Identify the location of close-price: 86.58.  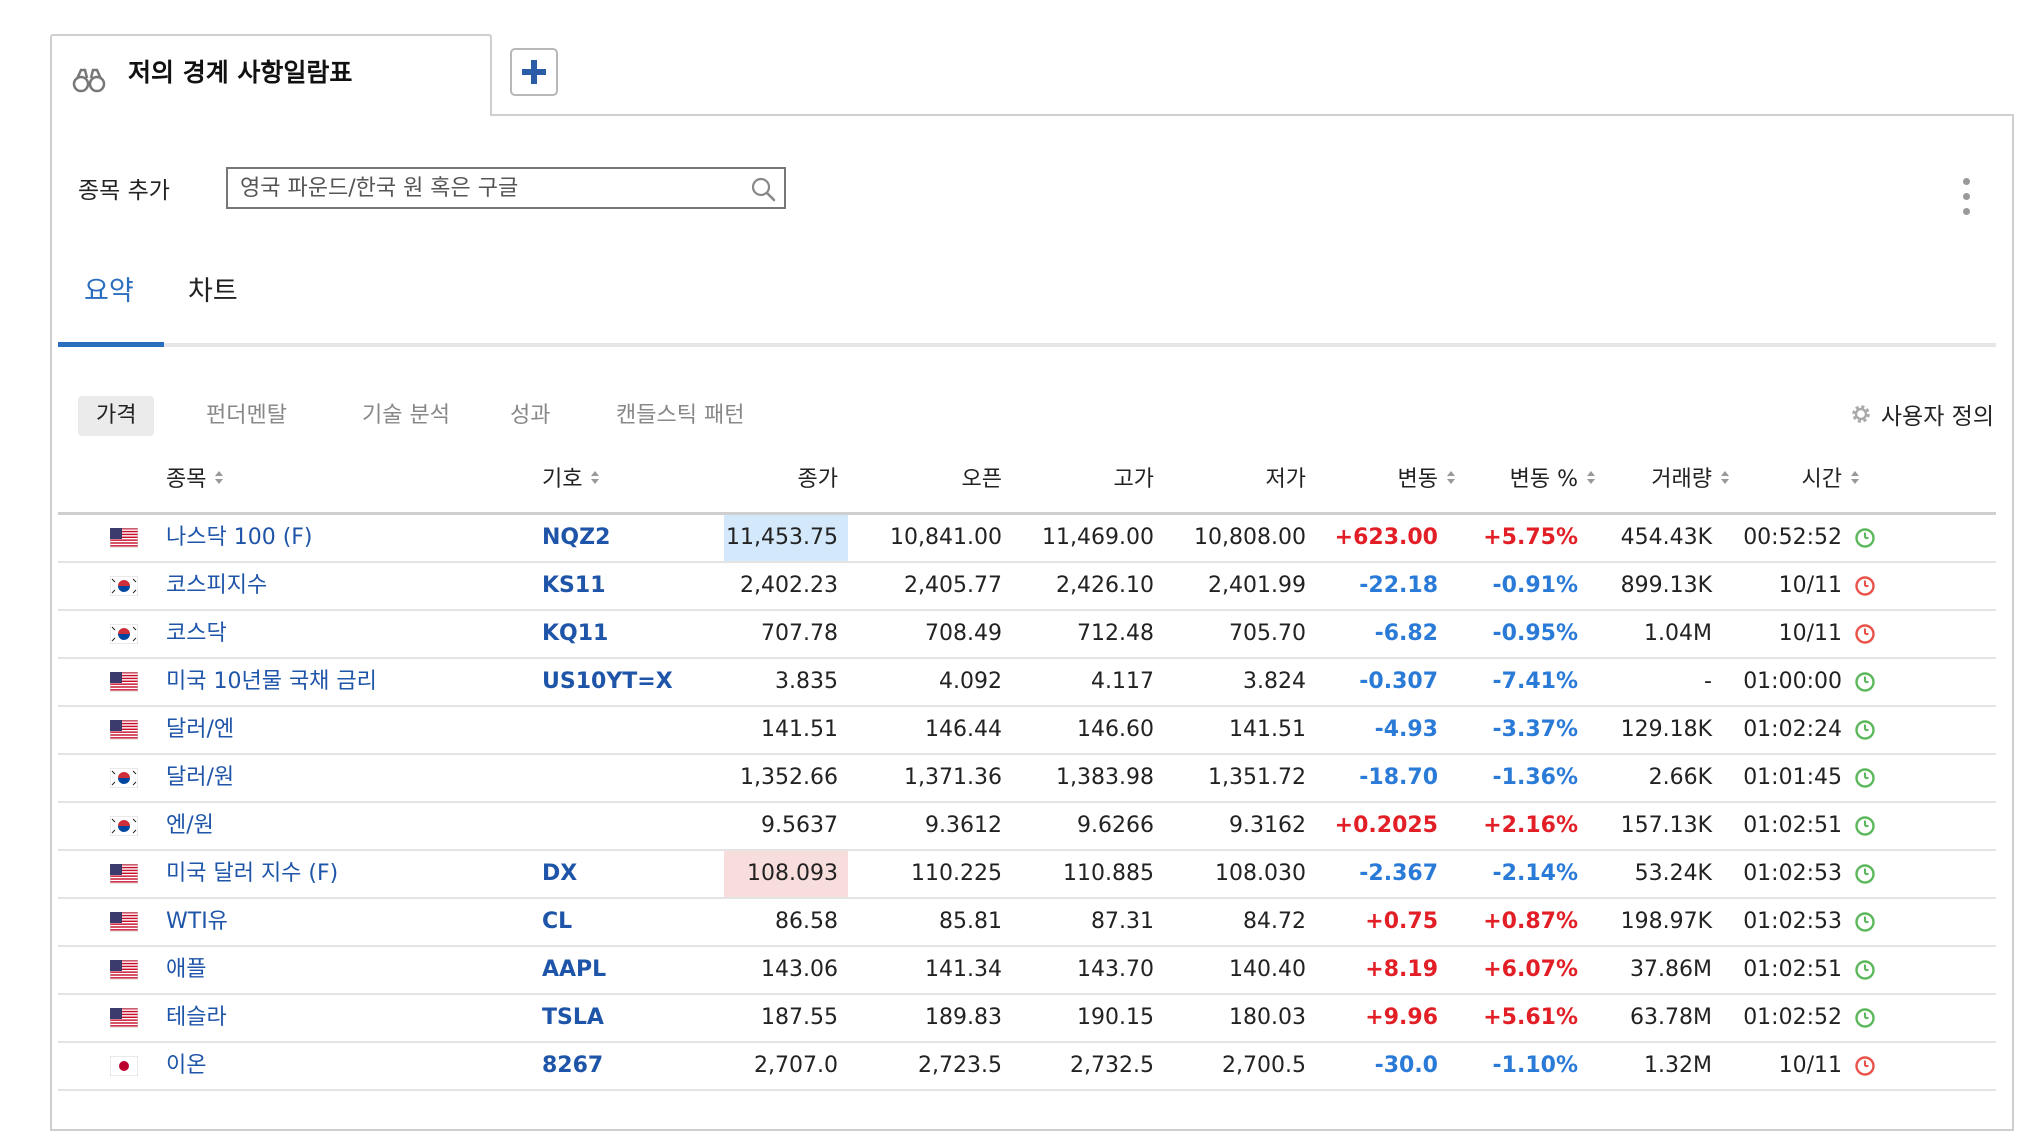
(806, 921).